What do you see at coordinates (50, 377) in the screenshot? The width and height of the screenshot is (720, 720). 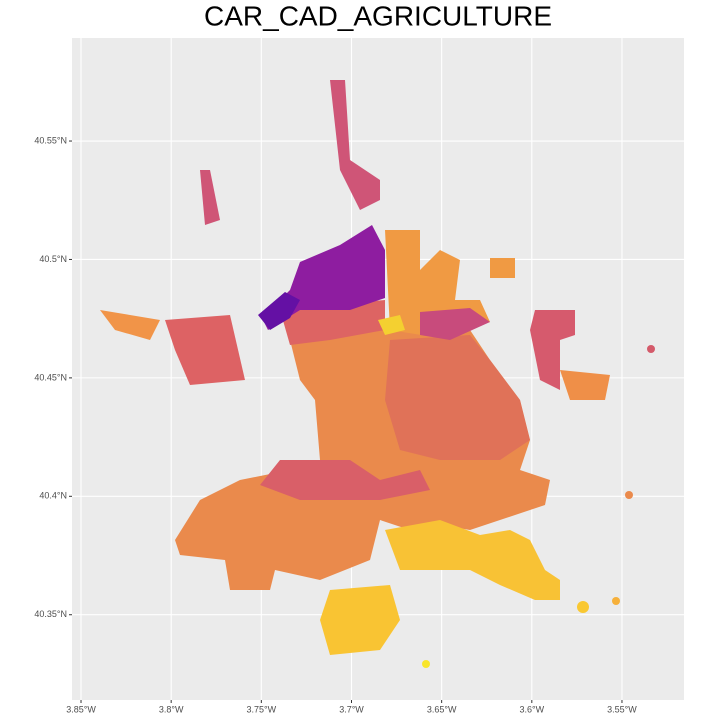 I see `y-tick-label: 40.45°N` at bounding box center [50, 377].